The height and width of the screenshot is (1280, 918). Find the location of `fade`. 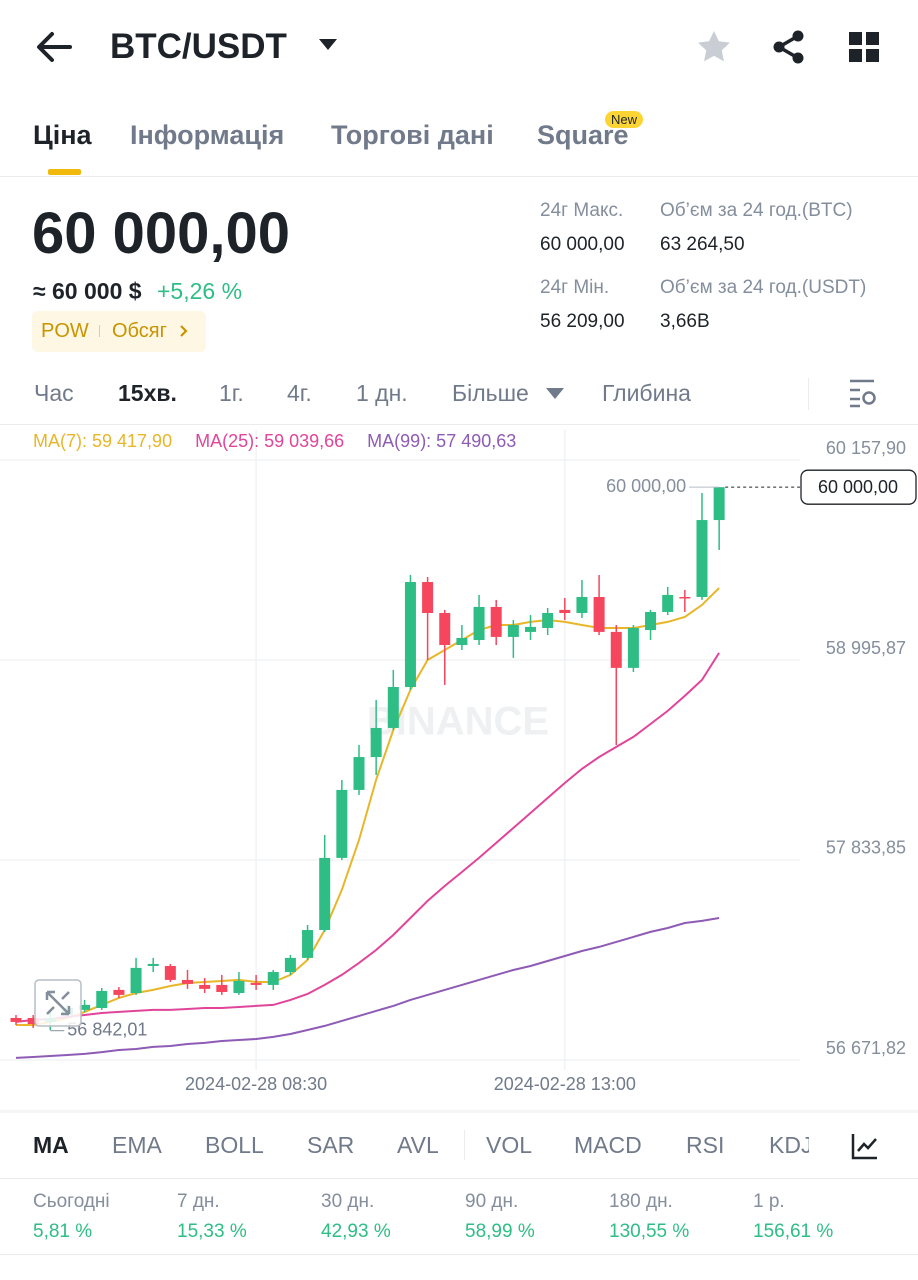

fade is located at coordinates (828, 1147).